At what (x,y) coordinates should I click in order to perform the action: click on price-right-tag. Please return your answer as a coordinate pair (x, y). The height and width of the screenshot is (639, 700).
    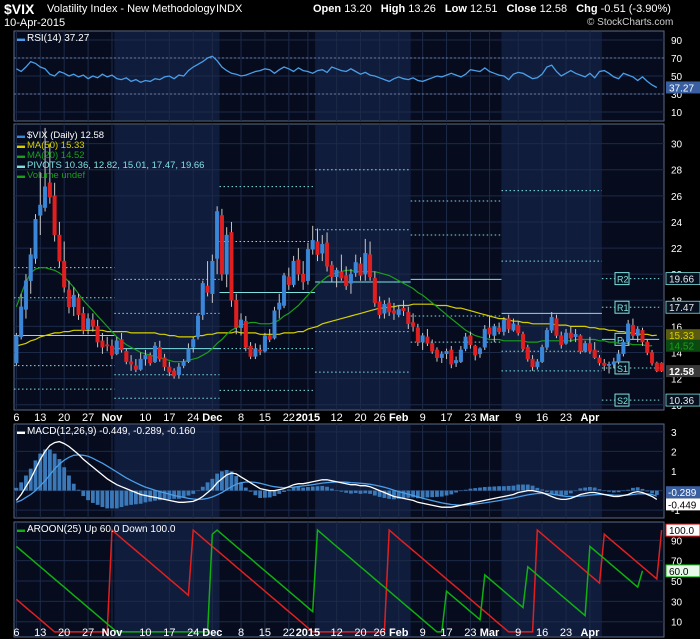
    Looking at the image, I should click on (683, 335).